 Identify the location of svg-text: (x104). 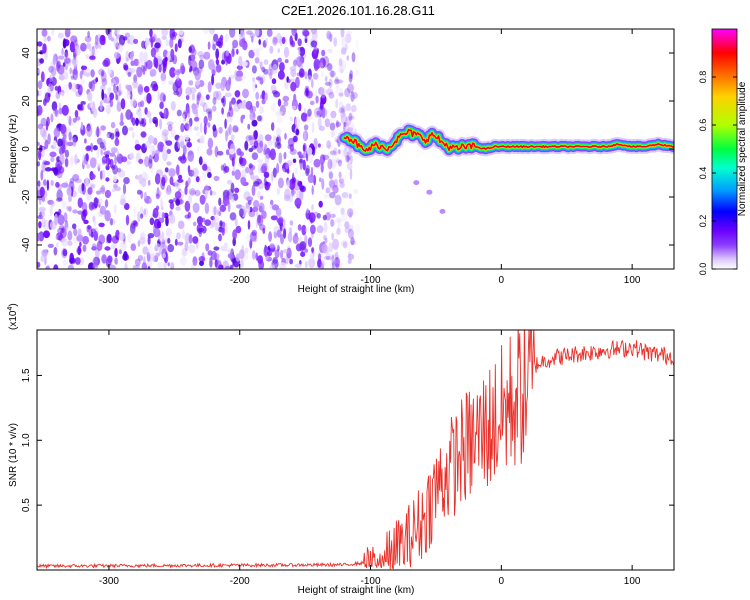
(13, 316).